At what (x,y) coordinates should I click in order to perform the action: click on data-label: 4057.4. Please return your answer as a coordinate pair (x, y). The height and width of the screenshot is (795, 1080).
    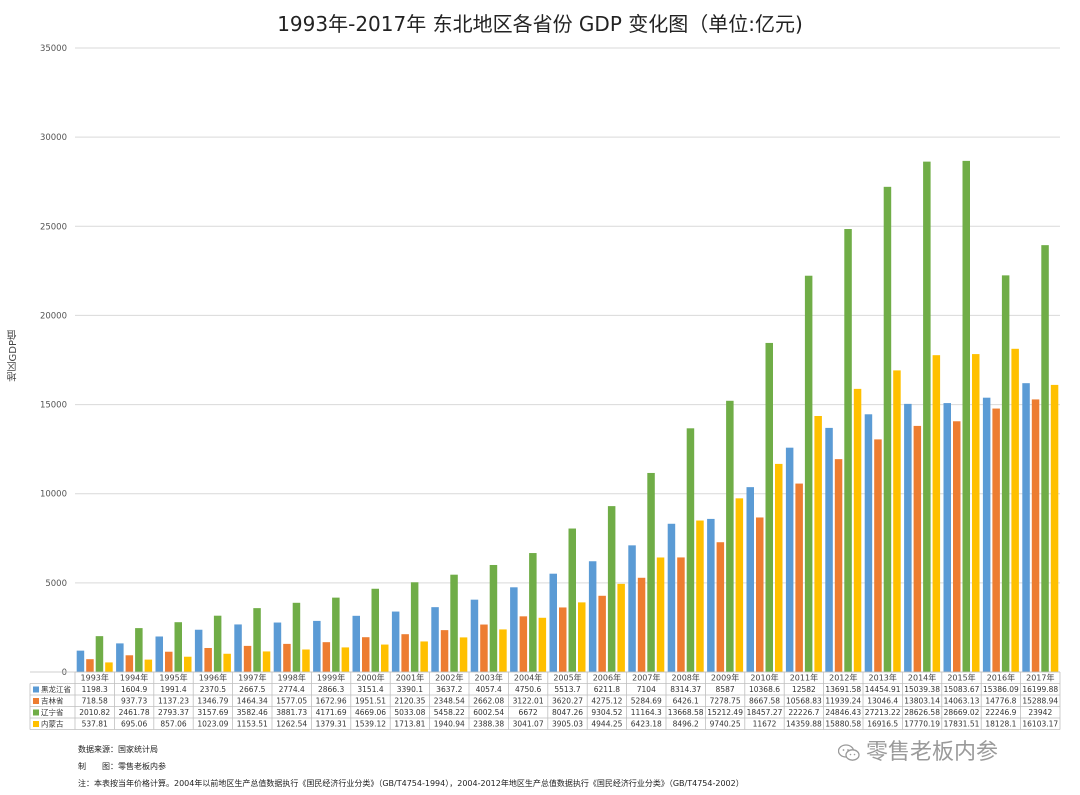
    Looking at the image, I should click on (489, 689).